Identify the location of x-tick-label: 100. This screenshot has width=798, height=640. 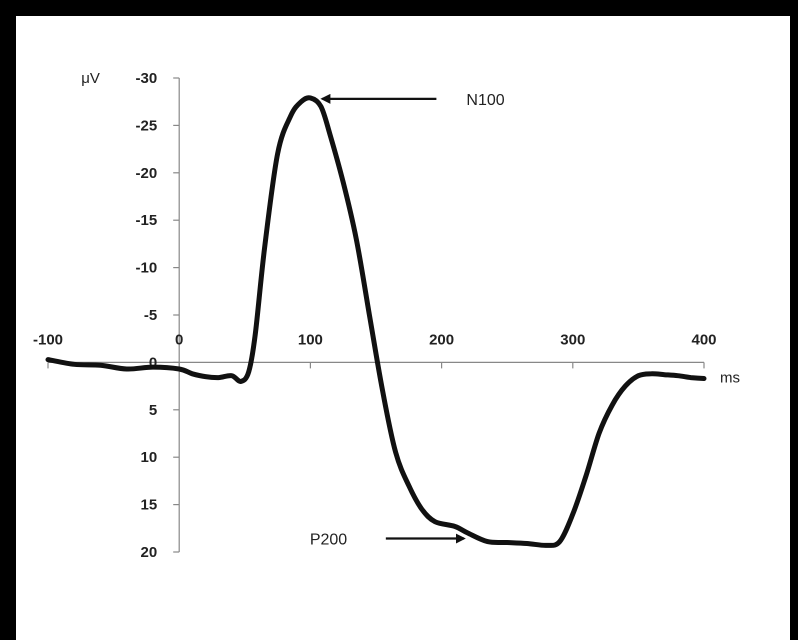
(310, 339).